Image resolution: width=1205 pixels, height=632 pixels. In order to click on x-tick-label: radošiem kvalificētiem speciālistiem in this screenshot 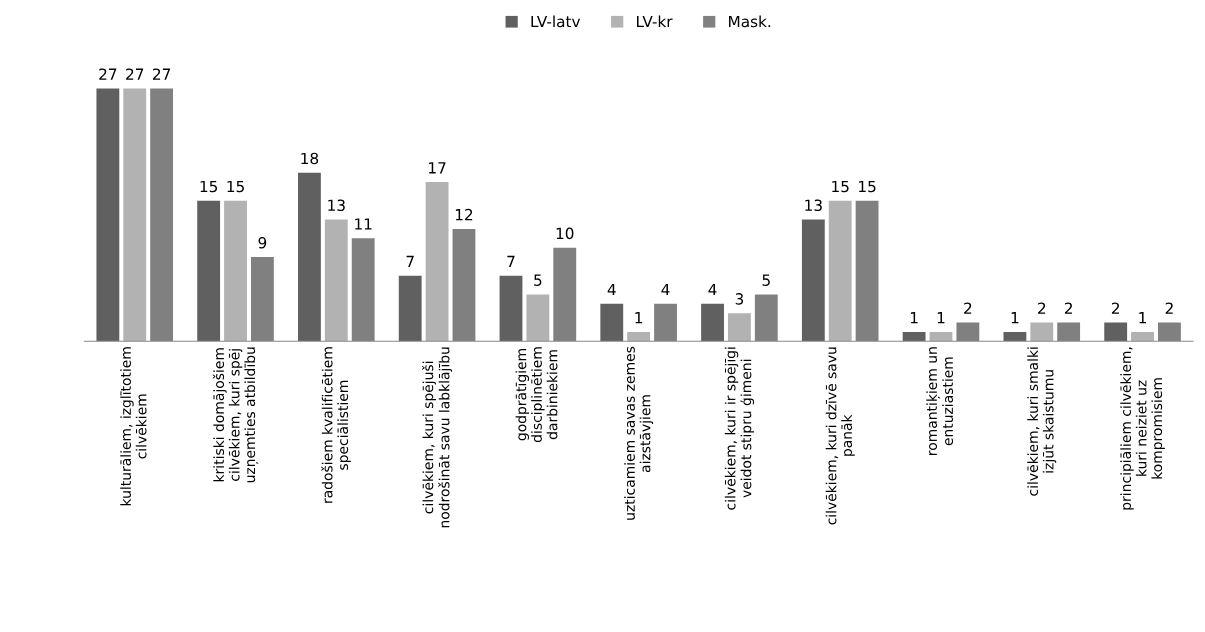, I will do `click(336, 425)`.